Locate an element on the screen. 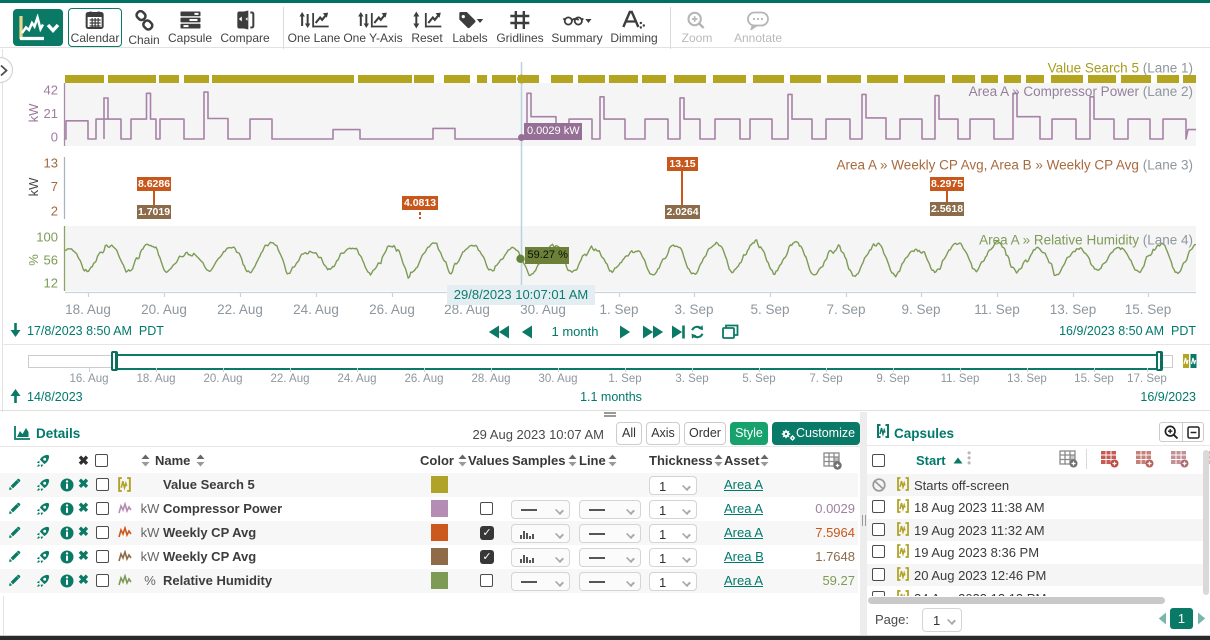 This screenshot has height=640, width=1210. svg-text: 9. Sep is located at coordinates (920, 309).